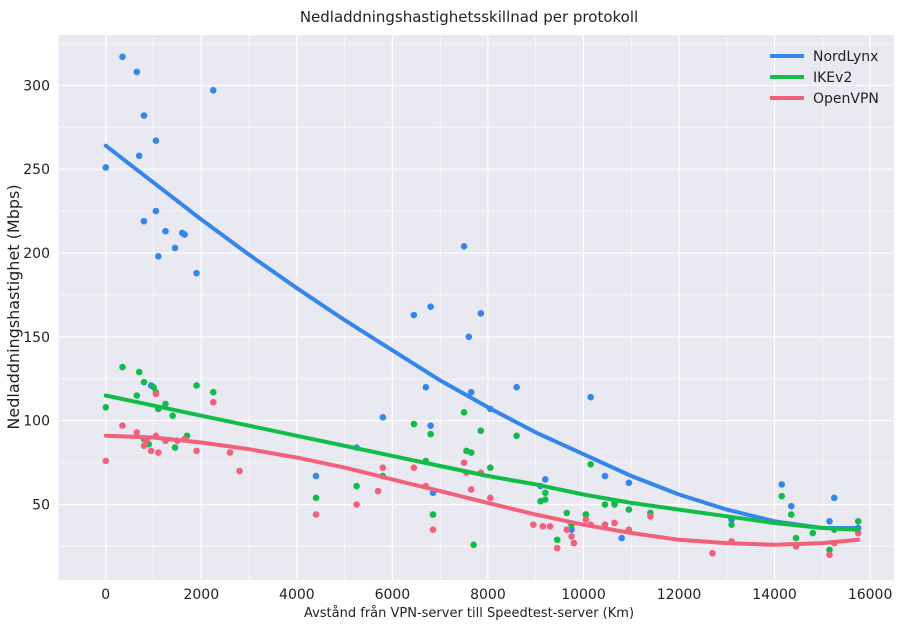 Image resolution: width=901 pixels, height=632 pixels. What do you see at coordinates (832, 78) in the screenshot?
I see `legend-label-ikev2: IKEv2` at bounding box center [832, 78].